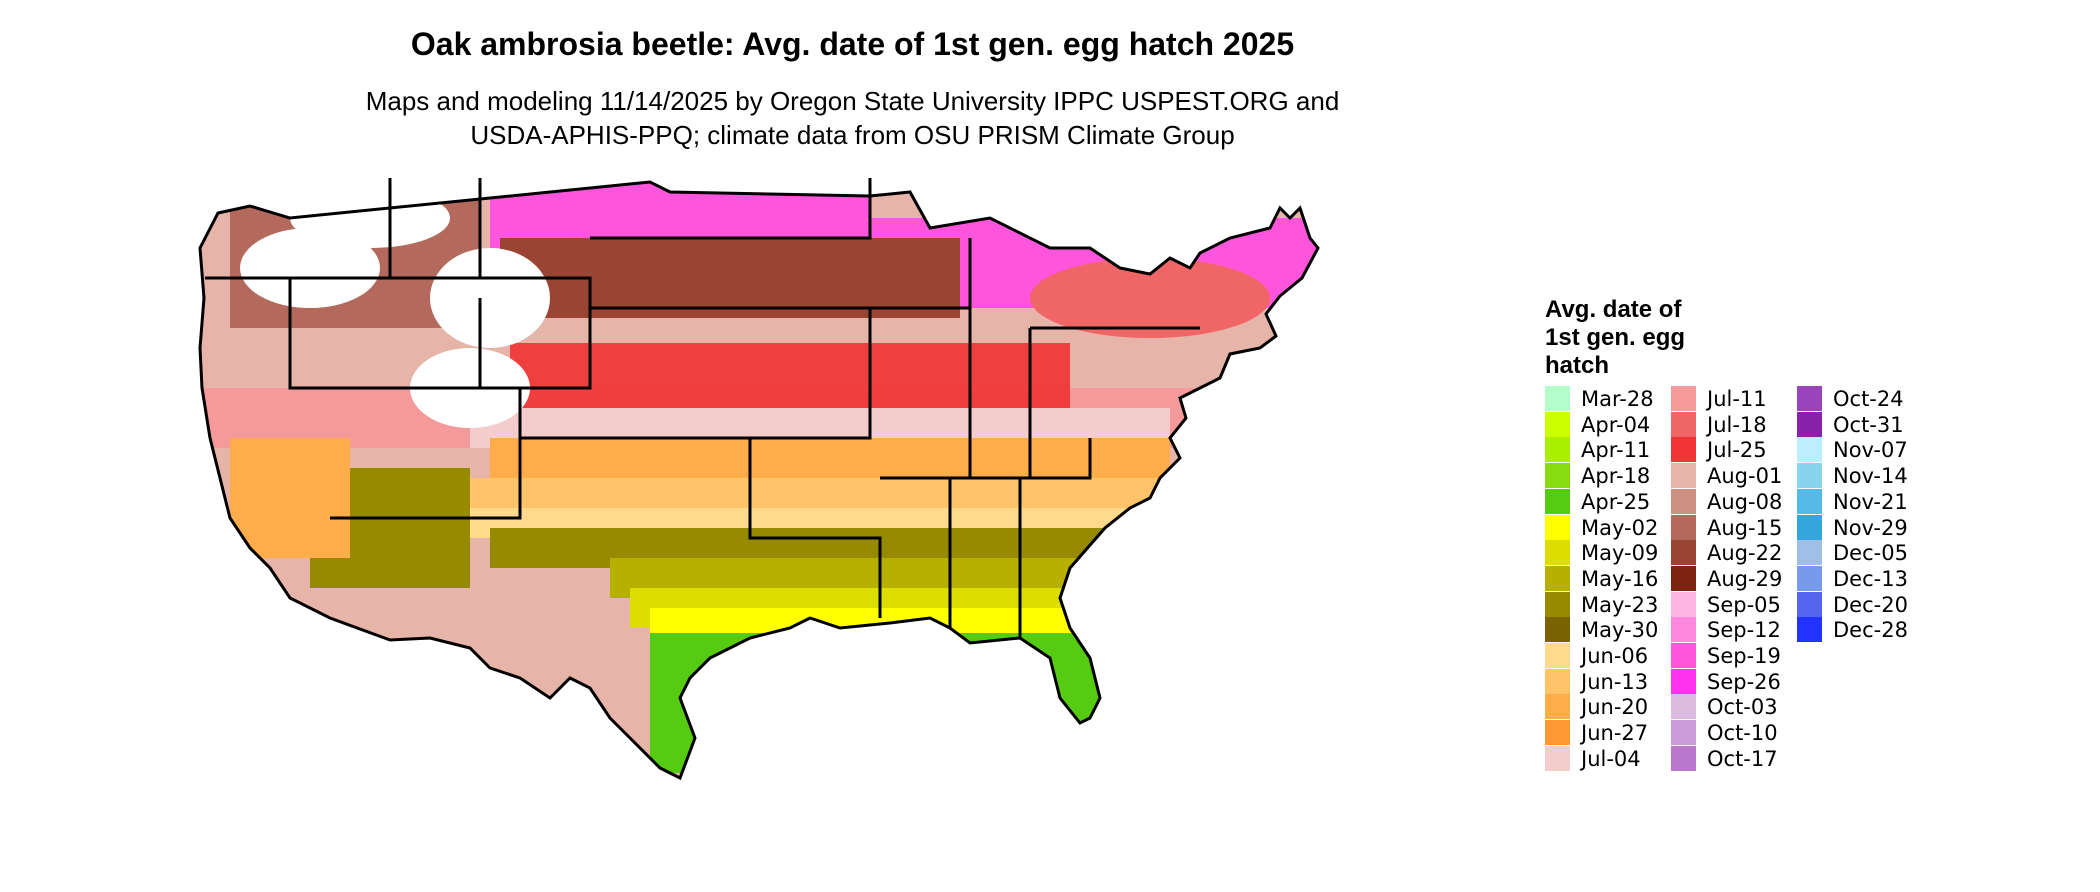 The height and width of the screenshot is (892, 2100). Describe the element at coordinates (815, 528) in the screenshot. I see `state-line-texas` at that location.